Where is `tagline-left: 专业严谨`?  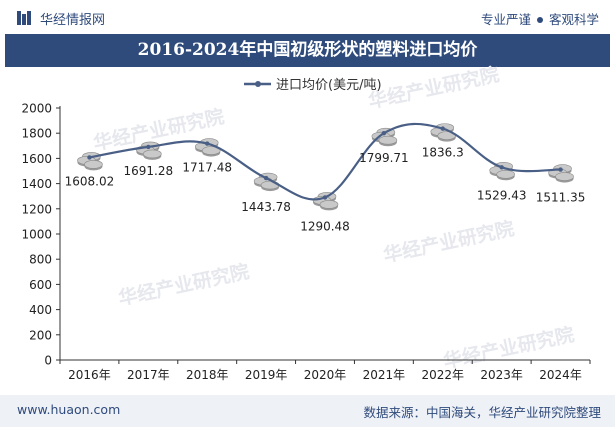
tagline-left: 专业严谨 is located at coordinates (505, 19).